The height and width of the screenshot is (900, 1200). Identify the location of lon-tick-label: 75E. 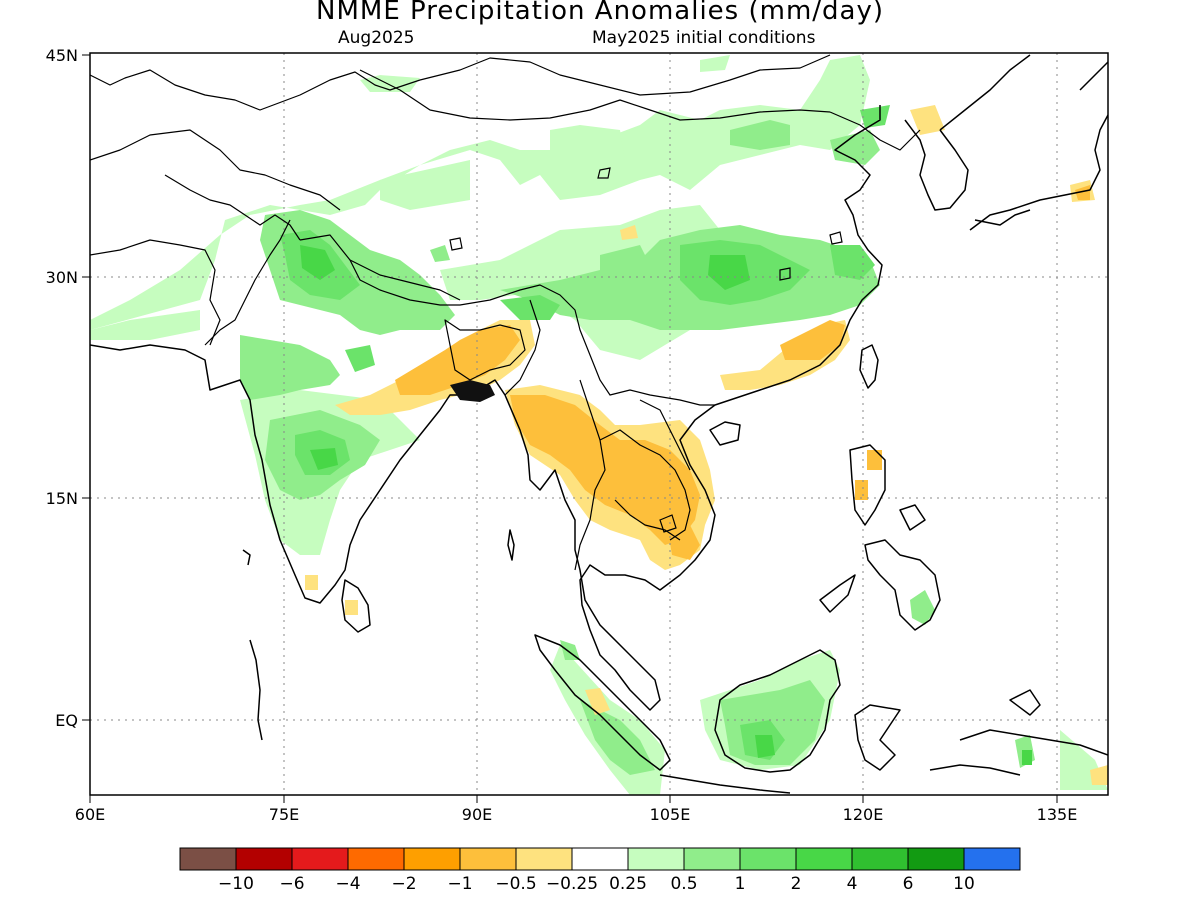
(284, 814).